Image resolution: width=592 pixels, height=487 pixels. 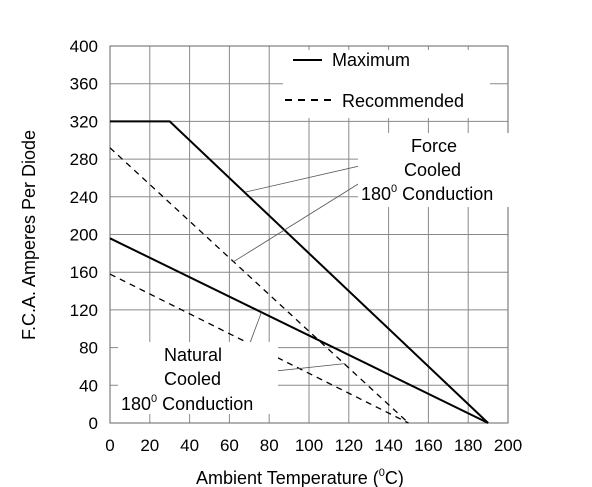 What do you see at coordinates (468, 445) in the screenshot?
I see `x-tick-label: 180` at bounding box center [468, 445].